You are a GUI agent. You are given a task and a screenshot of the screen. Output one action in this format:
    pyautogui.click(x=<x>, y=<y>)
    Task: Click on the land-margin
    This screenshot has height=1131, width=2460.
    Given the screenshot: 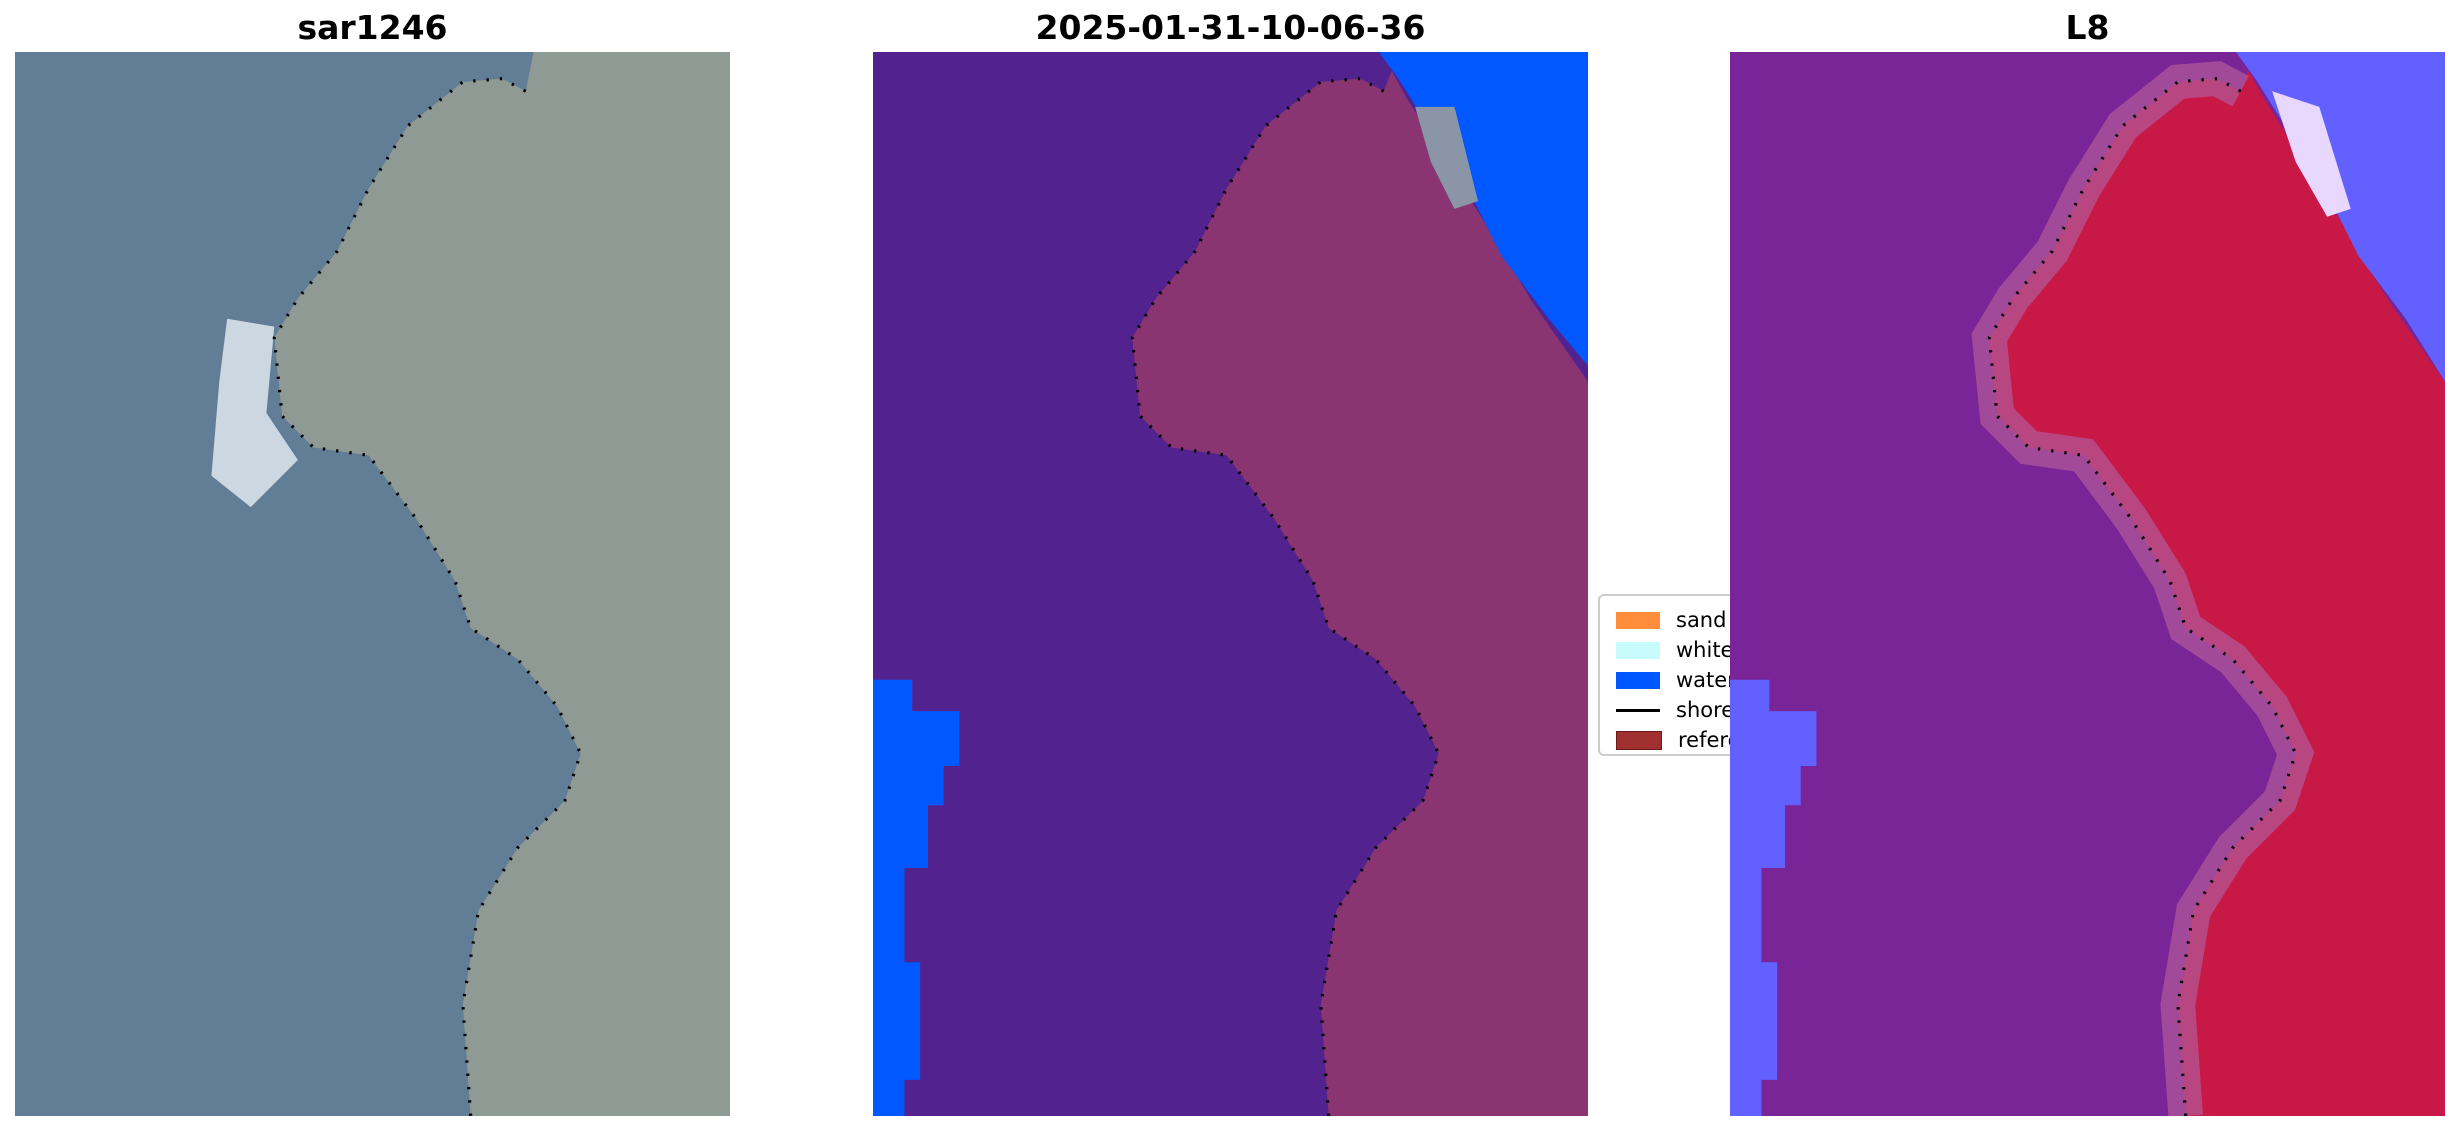 What is the action you would take?
    pyautogui.click(x=2143, y=588)
    